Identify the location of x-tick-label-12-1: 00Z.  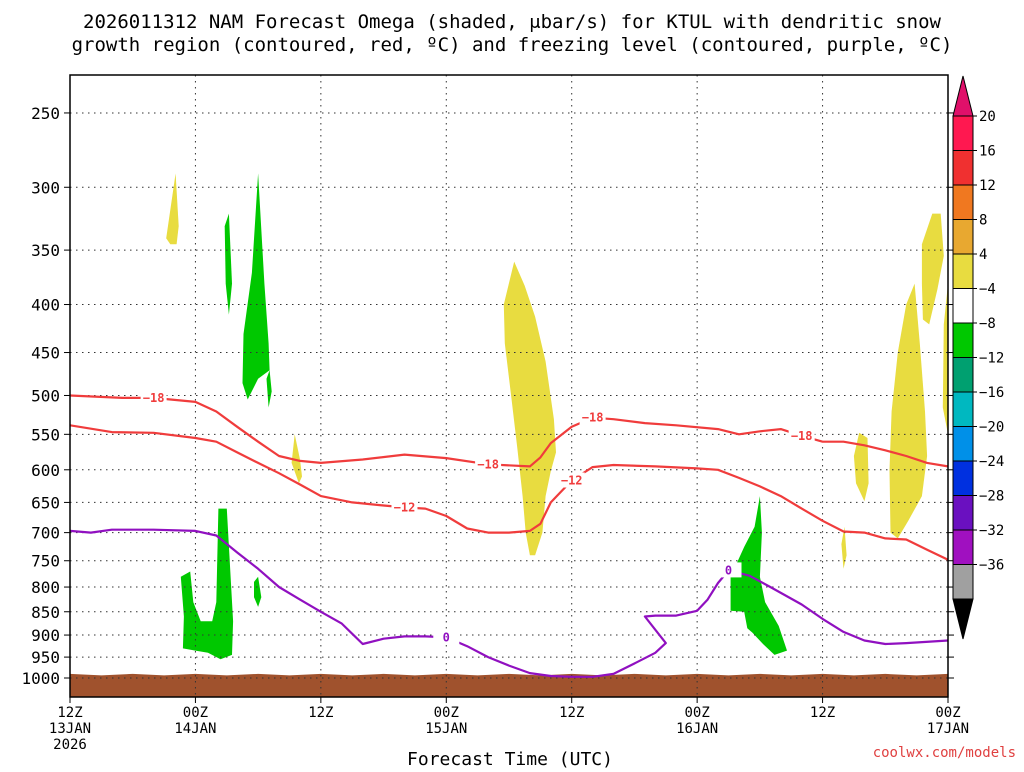
(195, 713).